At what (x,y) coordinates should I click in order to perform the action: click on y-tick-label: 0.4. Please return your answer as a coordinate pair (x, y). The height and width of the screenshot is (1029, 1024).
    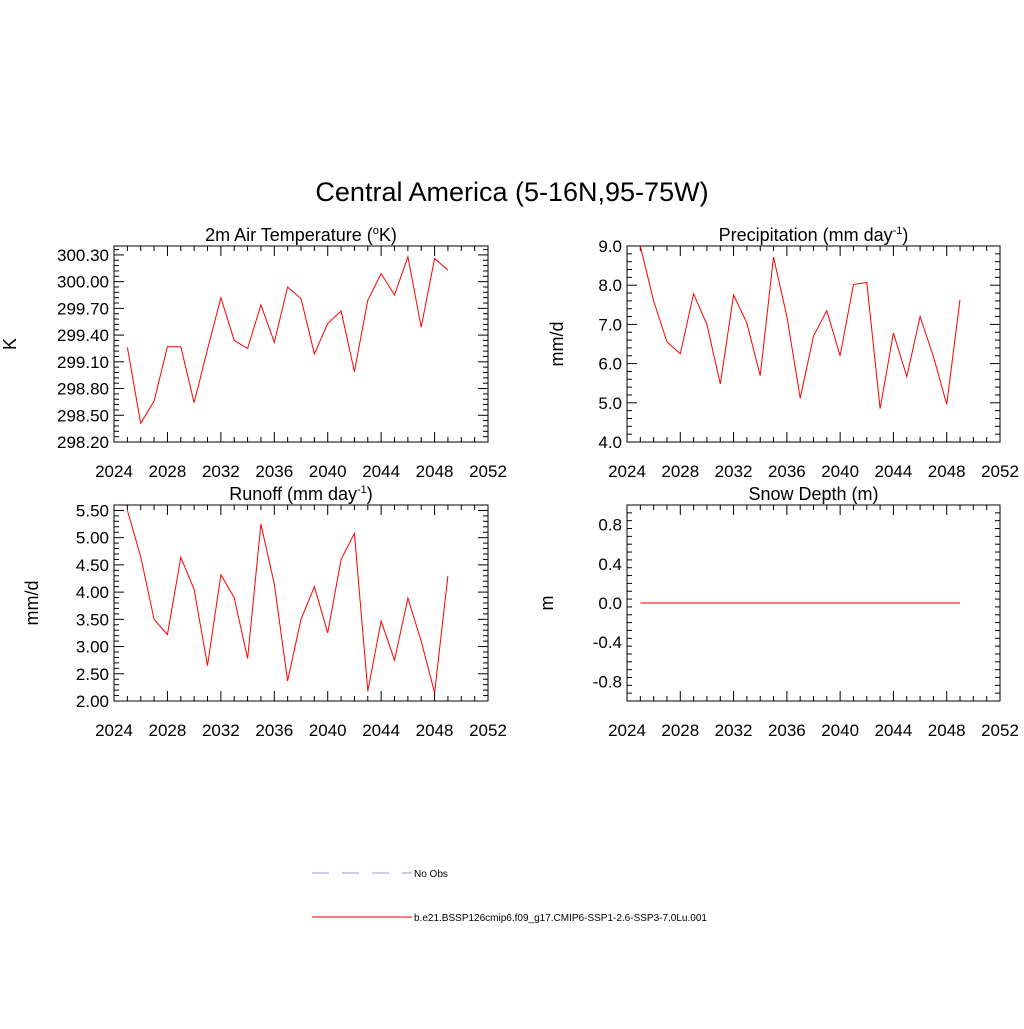
    Looking at the image, I should click on (610, 564).